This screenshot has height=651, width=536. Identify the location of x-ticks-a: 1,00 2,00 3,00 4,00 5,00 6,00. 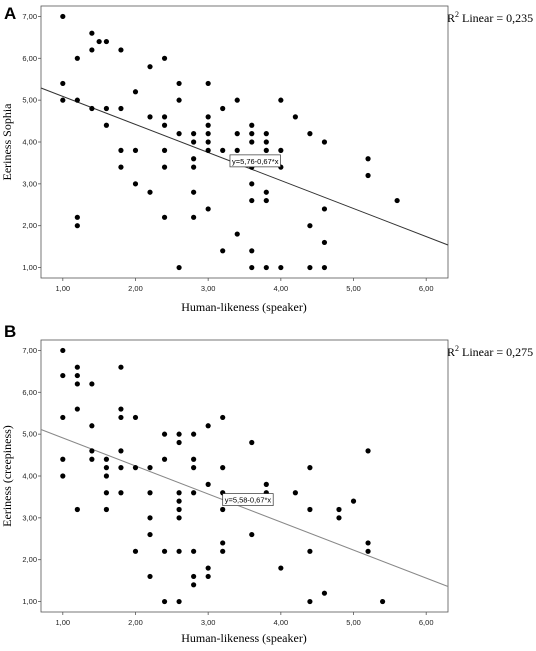
(244, 285).